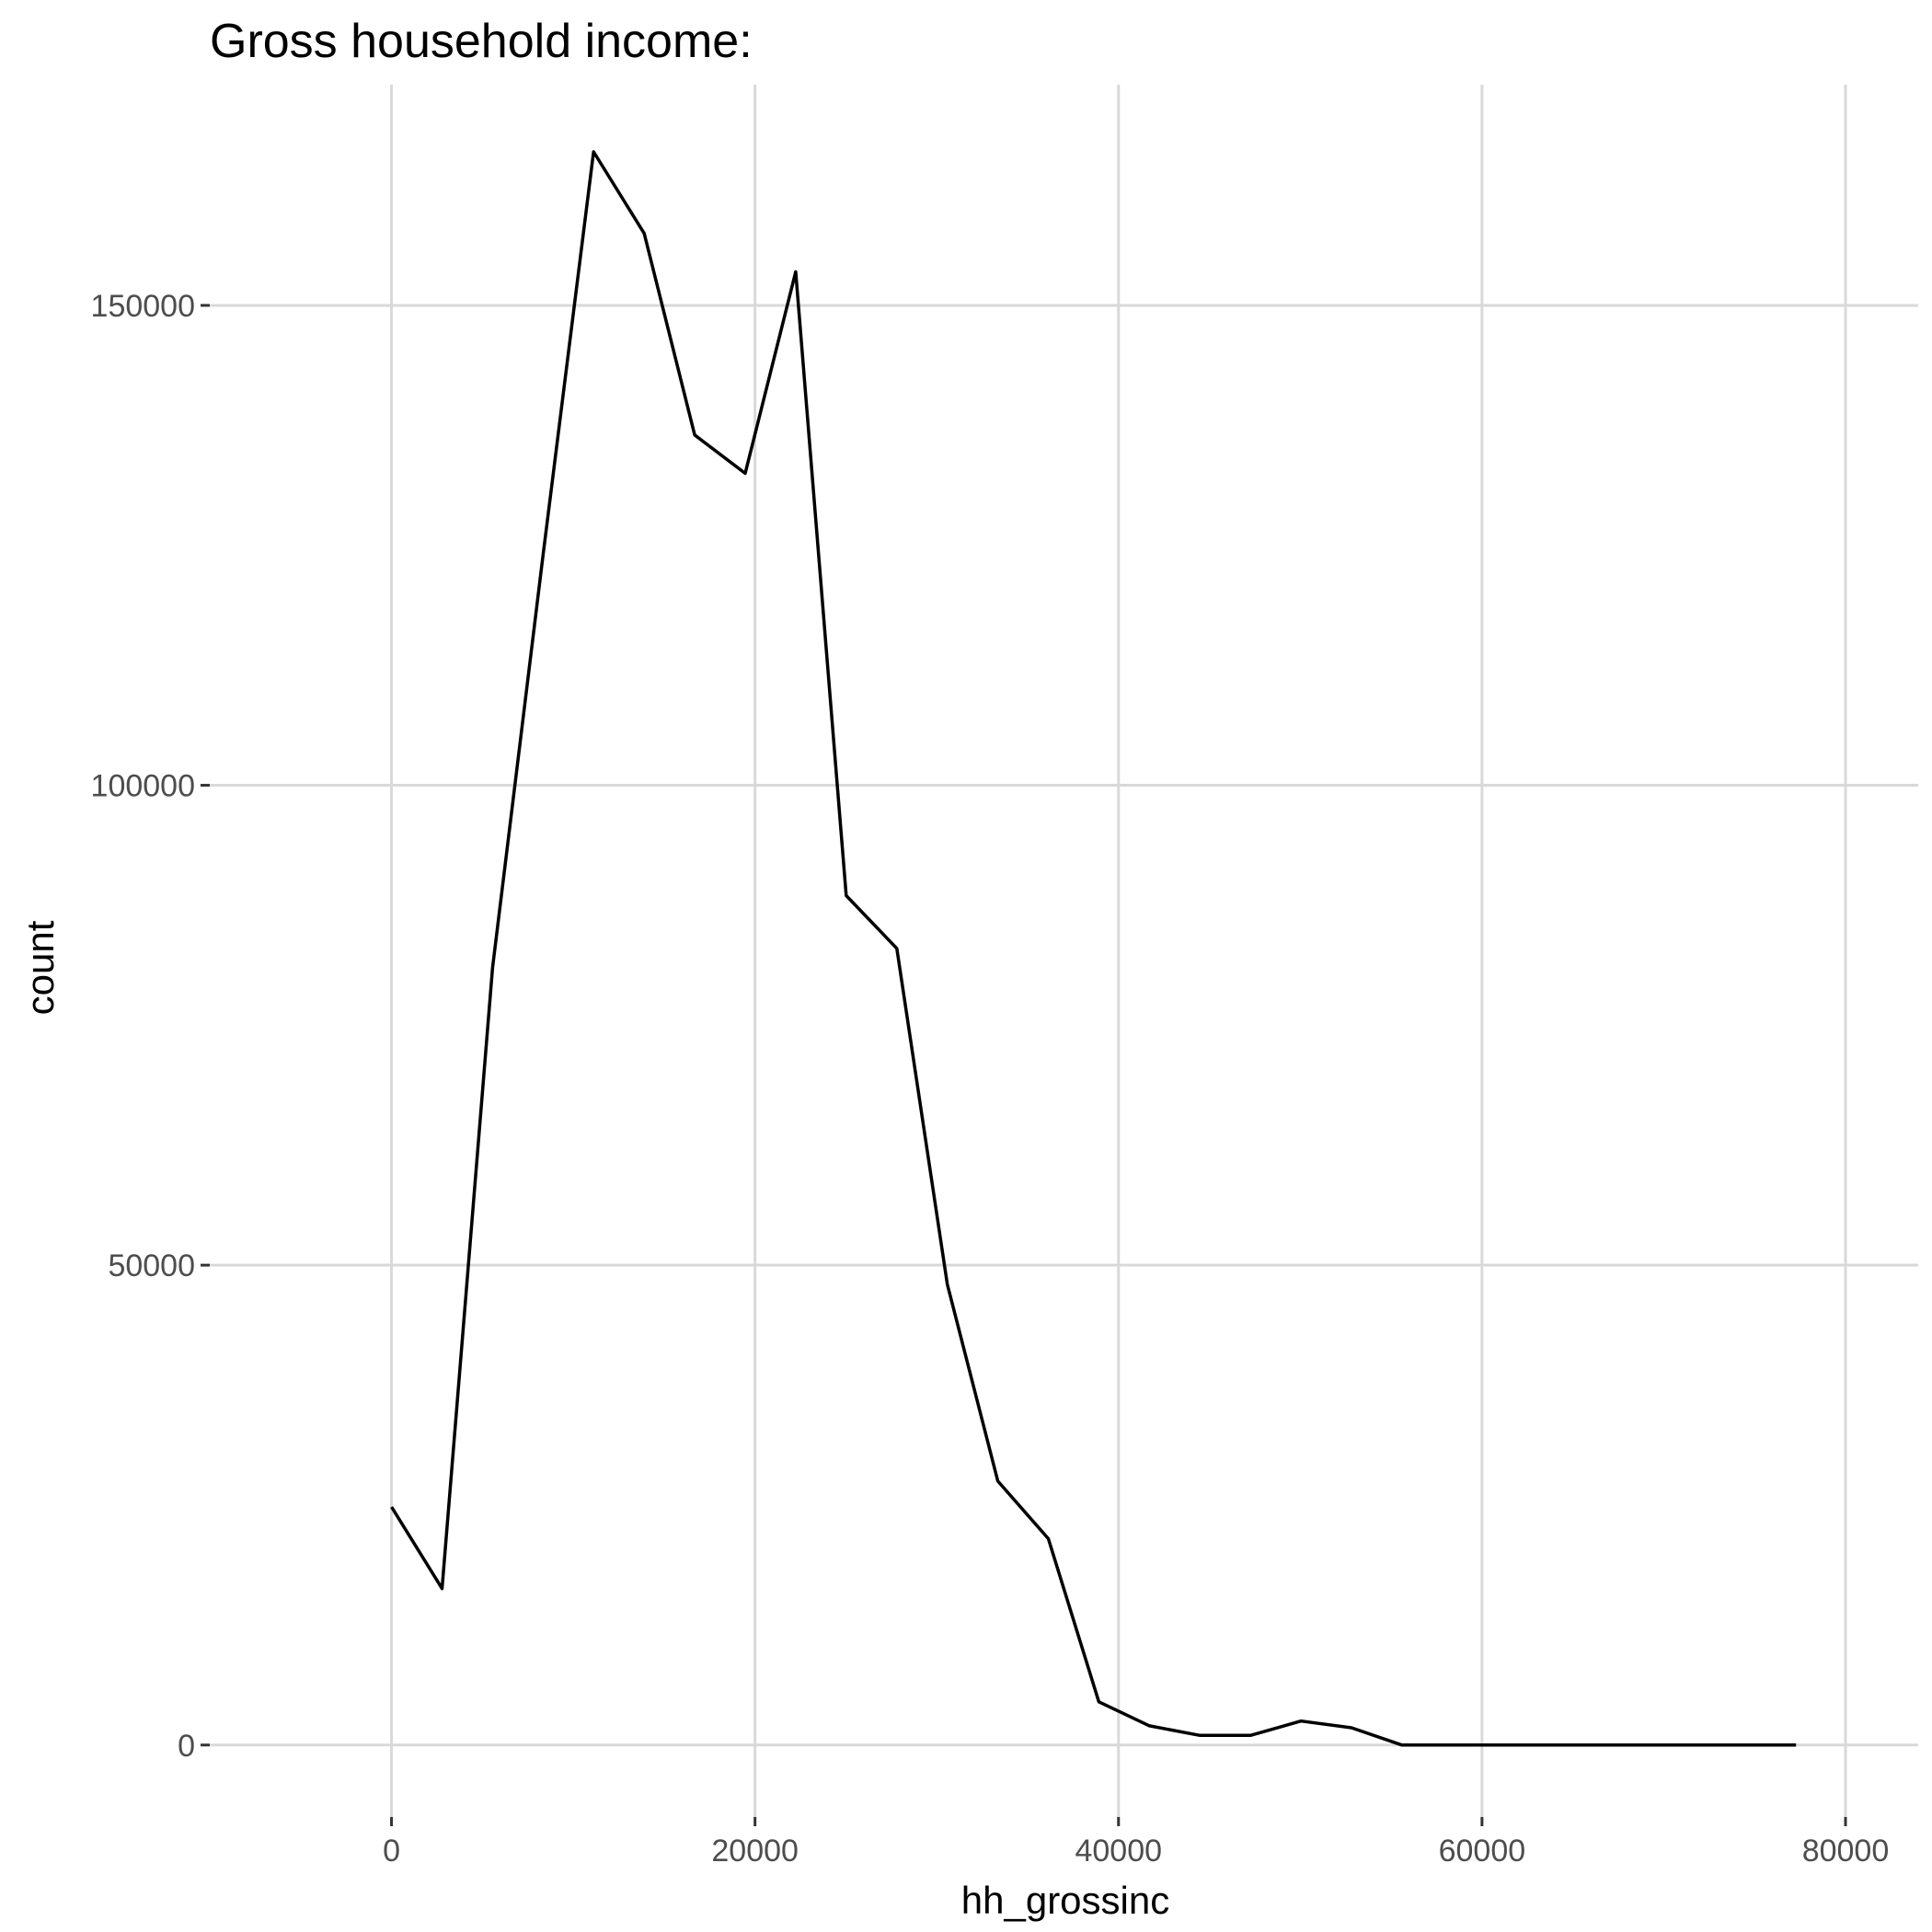 The width and height of the screenshot is (1932, 1932). I want to click on chart-title: Gross household income:, so click(481, 41).